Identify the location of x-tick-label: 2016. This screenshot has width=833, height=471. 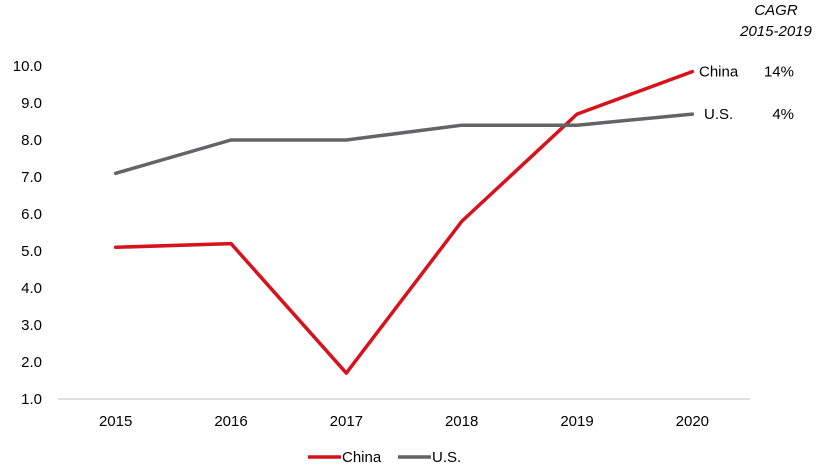
(230, 421).